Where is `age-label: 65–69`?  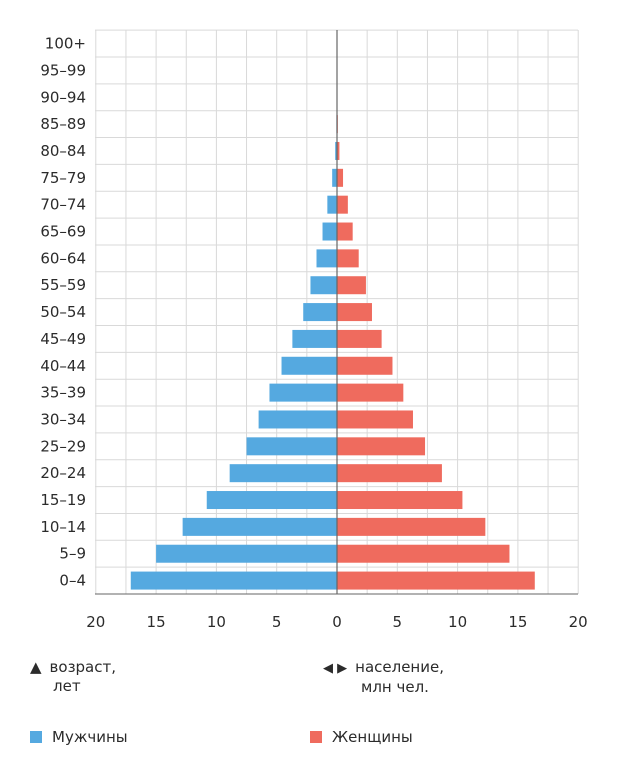 age-label: 65–69 is located at coordinates (63, 232).